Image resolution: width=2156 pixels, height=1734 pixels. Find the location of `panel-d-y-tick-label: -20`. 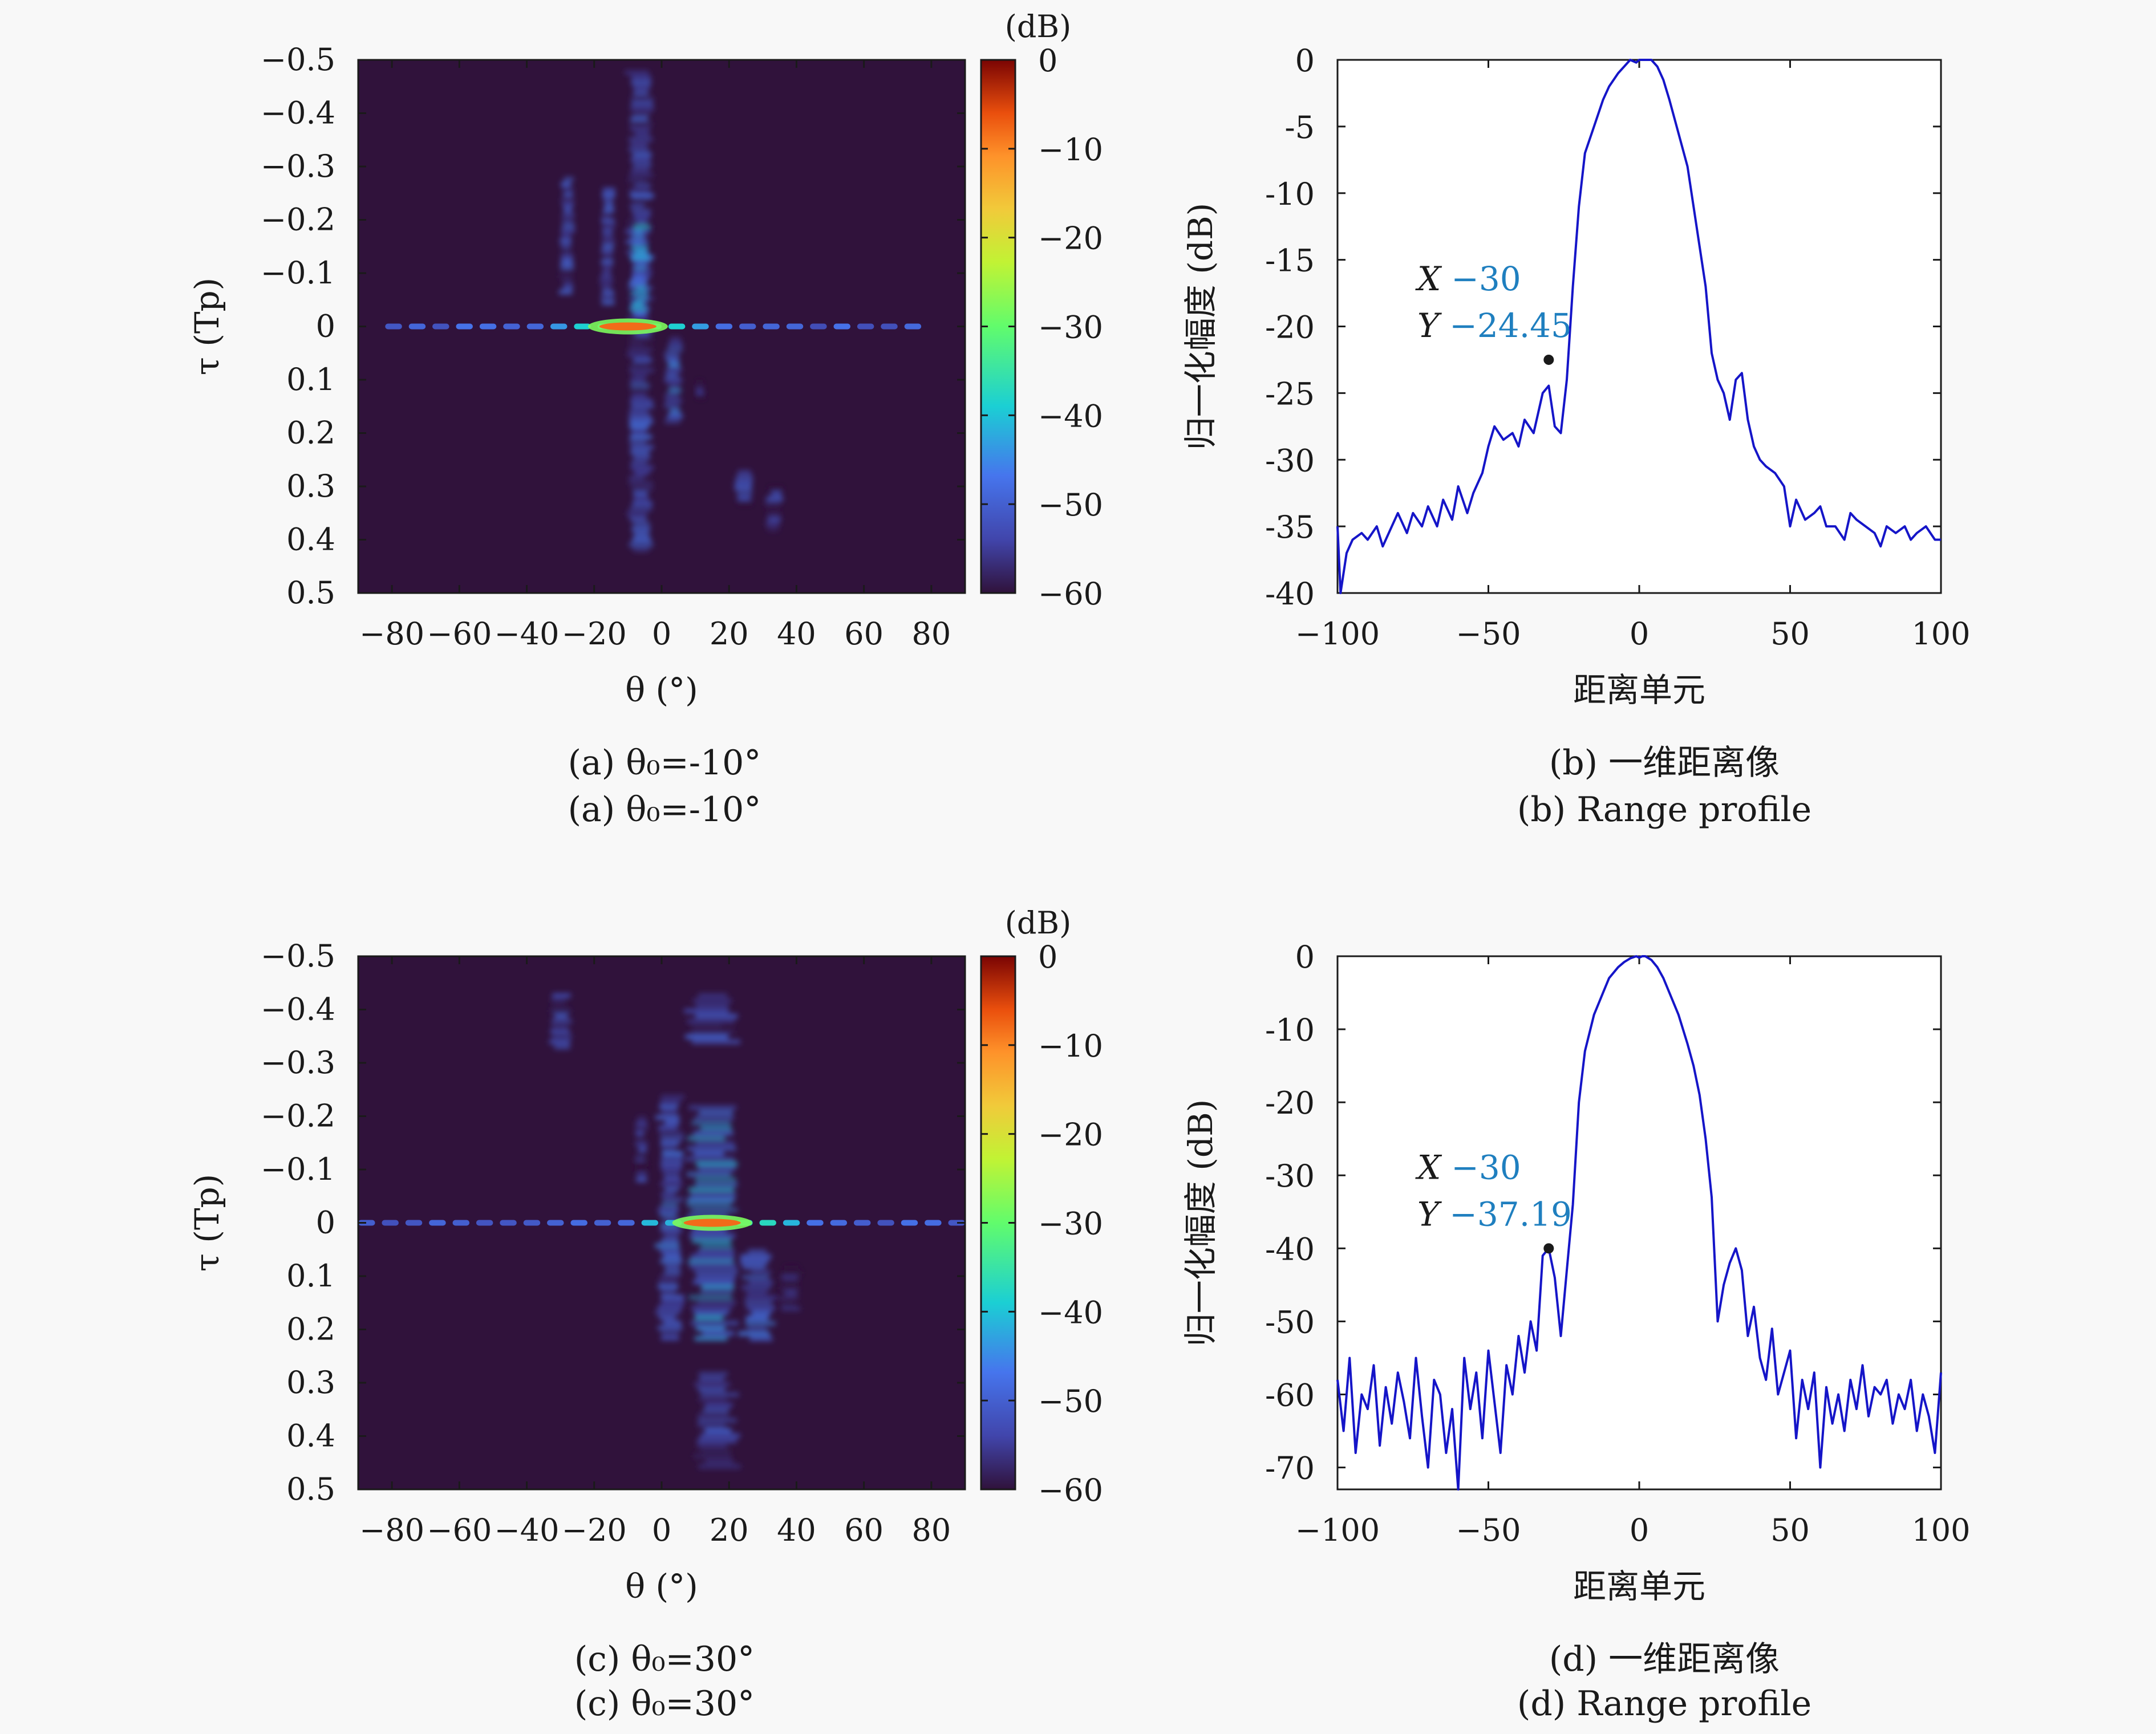

panel-d-y-tick-label: -20 is located at coordinates (1290, 1103).